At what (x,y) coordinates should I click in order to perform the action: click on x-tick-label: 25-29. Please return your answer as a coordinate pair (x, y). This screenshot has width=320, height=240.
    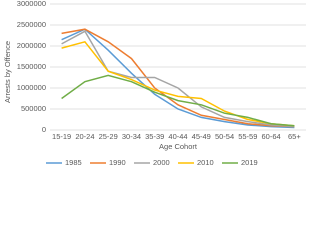
    Looking at the image, I should click on (108, 136).